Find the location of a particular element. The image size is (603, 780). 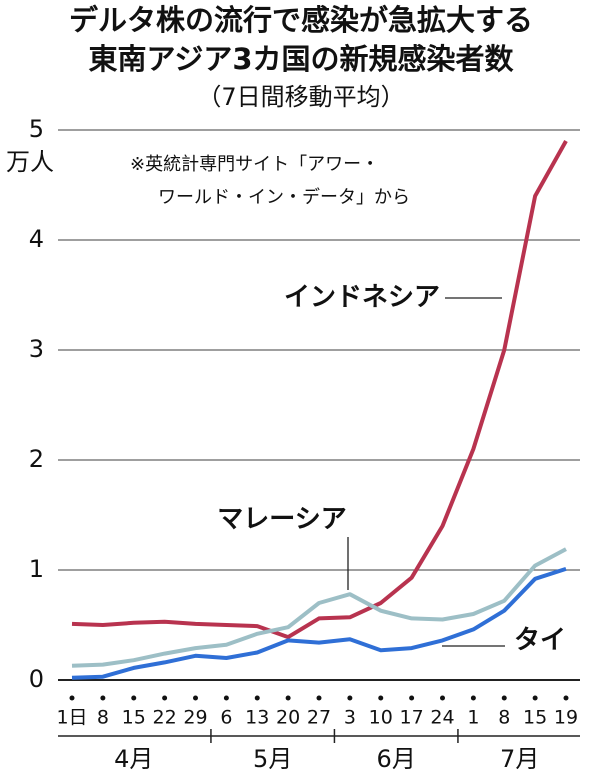

series-label: マレーシア is located at coordinates (281, 520).